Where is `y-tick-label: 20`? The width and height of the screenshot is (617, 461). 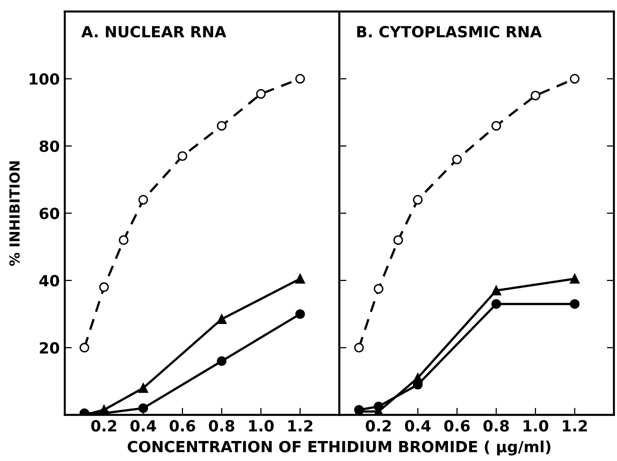
y-tick-label: 20 is located at coordinates (50, 348).